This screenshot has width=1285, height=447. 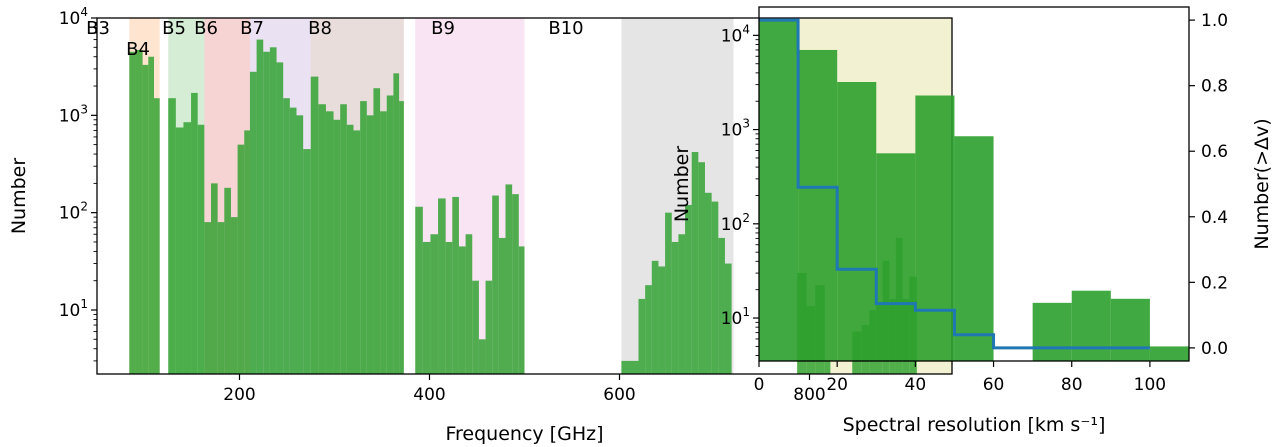 I want to click on band-label-b6: B6, so click(x=206, y=28).